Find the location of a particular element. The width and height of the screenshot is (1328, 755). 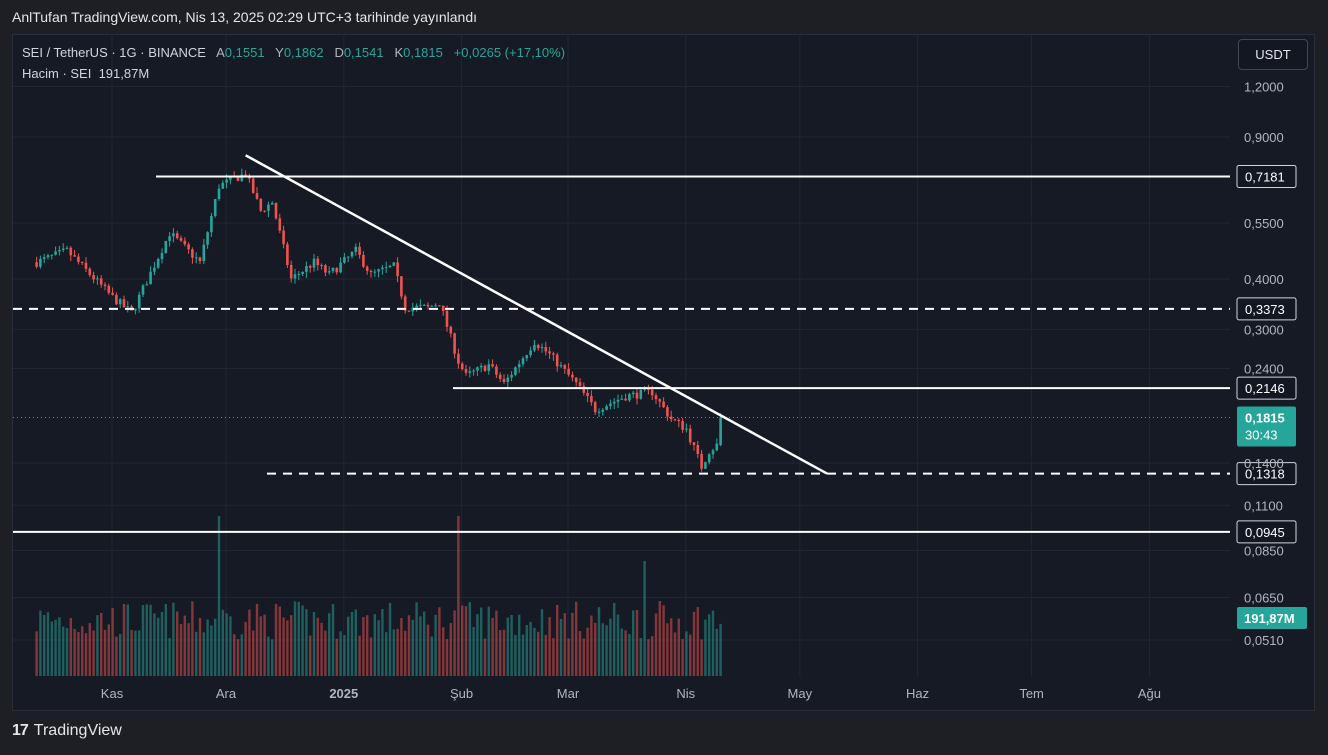

symbol-label: SEI / TetherUS · 1G · BINANCE is located at coordinates (114, 52).